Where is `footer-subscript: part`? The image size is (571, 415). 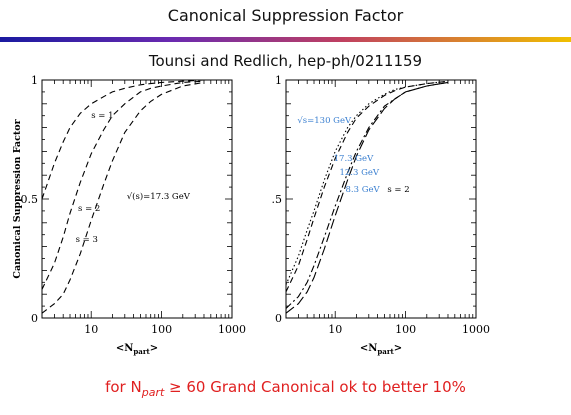 footer-subscript: part is located at coordinates (153, 392).